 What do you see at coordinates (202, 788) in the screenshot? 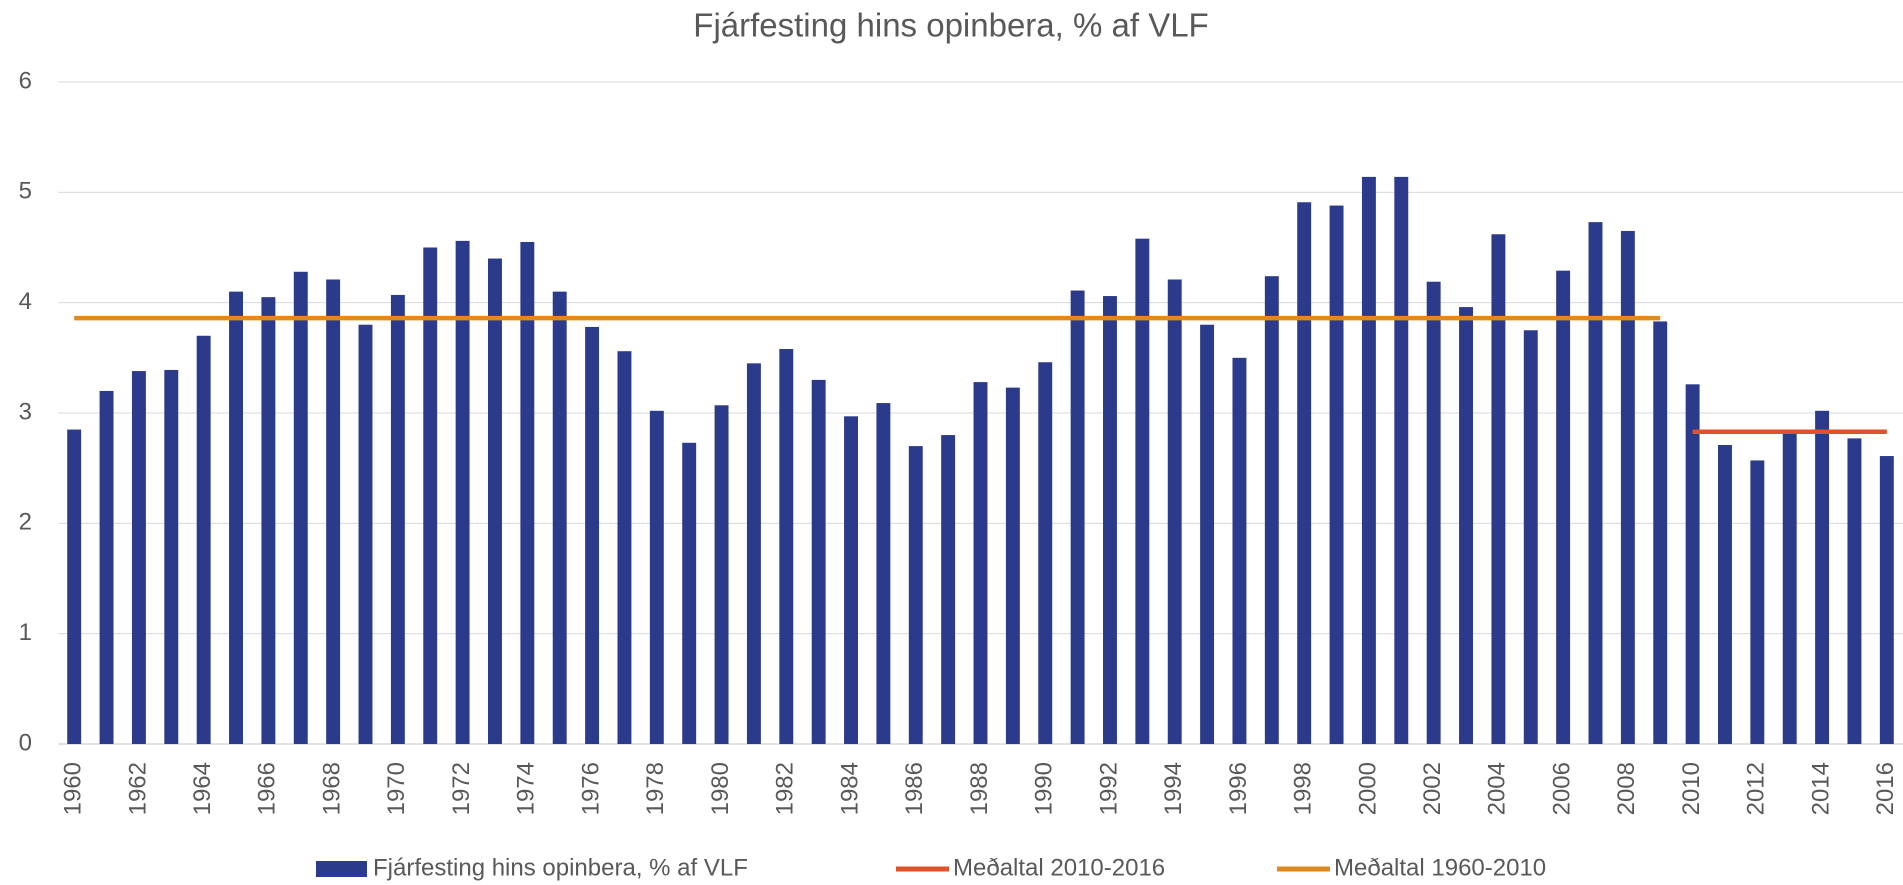
I see `x-tick-label: 1964` at bounding box center [202, 788].